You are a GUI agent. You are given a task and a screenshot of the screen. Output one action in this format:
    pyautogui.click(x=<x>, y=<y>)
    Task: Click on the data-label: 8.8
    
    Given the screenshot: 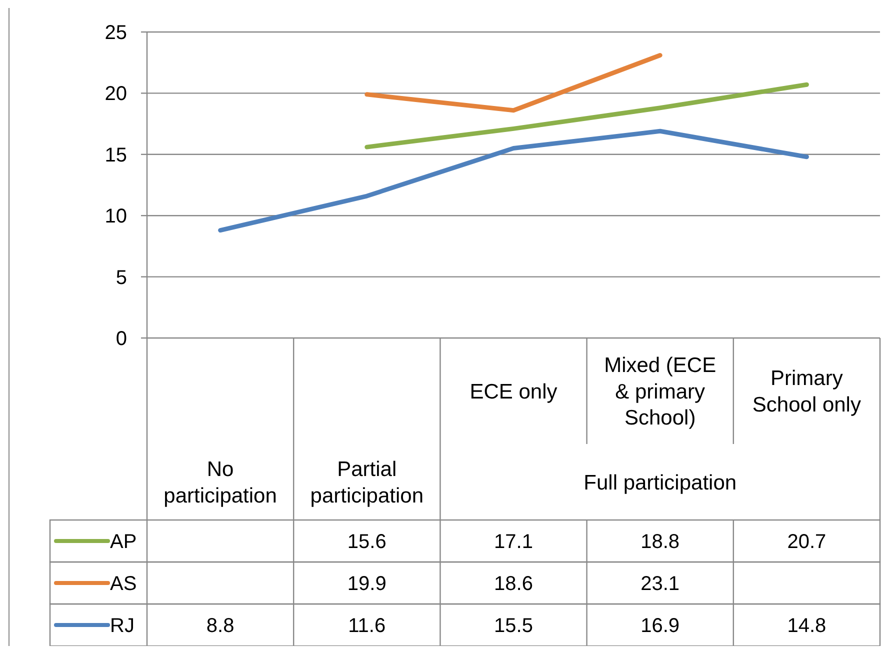 What is the action you would take?
    pyautogui.click(x=220, y=626)
    